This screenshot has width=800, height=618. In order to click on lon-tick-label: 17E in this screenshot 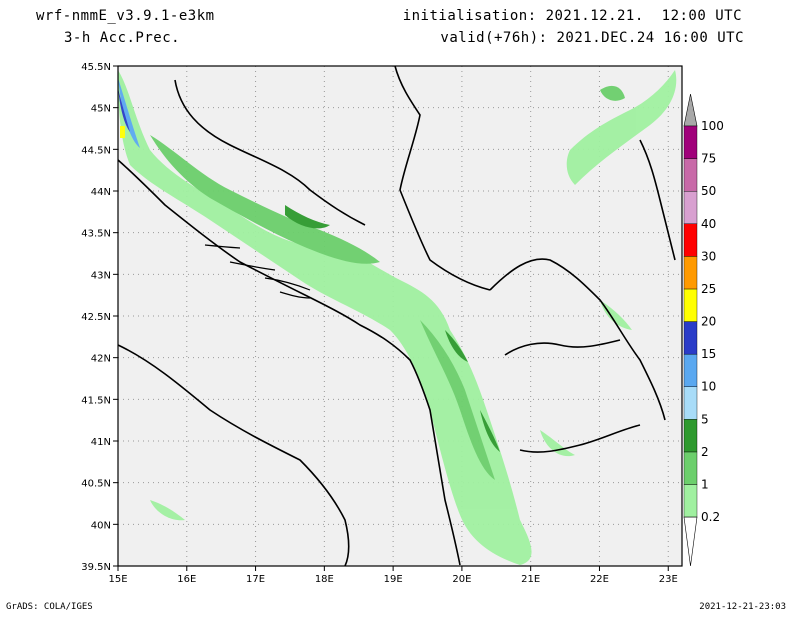, I will do `click(255, 579)`.